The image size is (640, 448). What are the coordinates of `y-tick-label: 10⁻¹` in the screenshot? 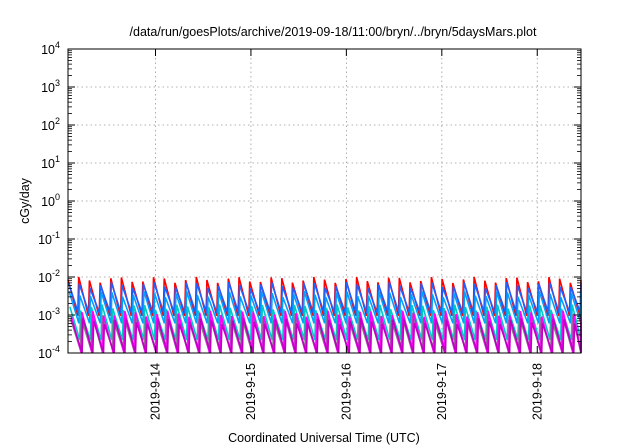 It's located at (49, 238).